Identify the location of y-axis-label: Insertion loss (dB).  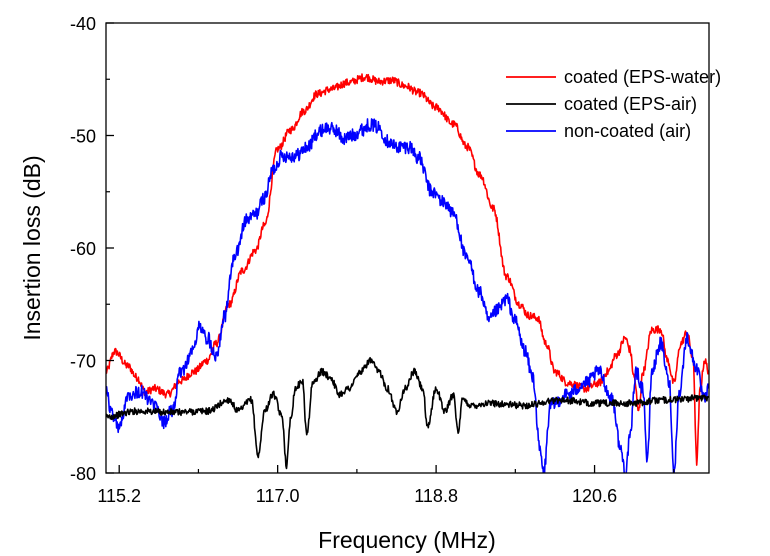
(32, 247).